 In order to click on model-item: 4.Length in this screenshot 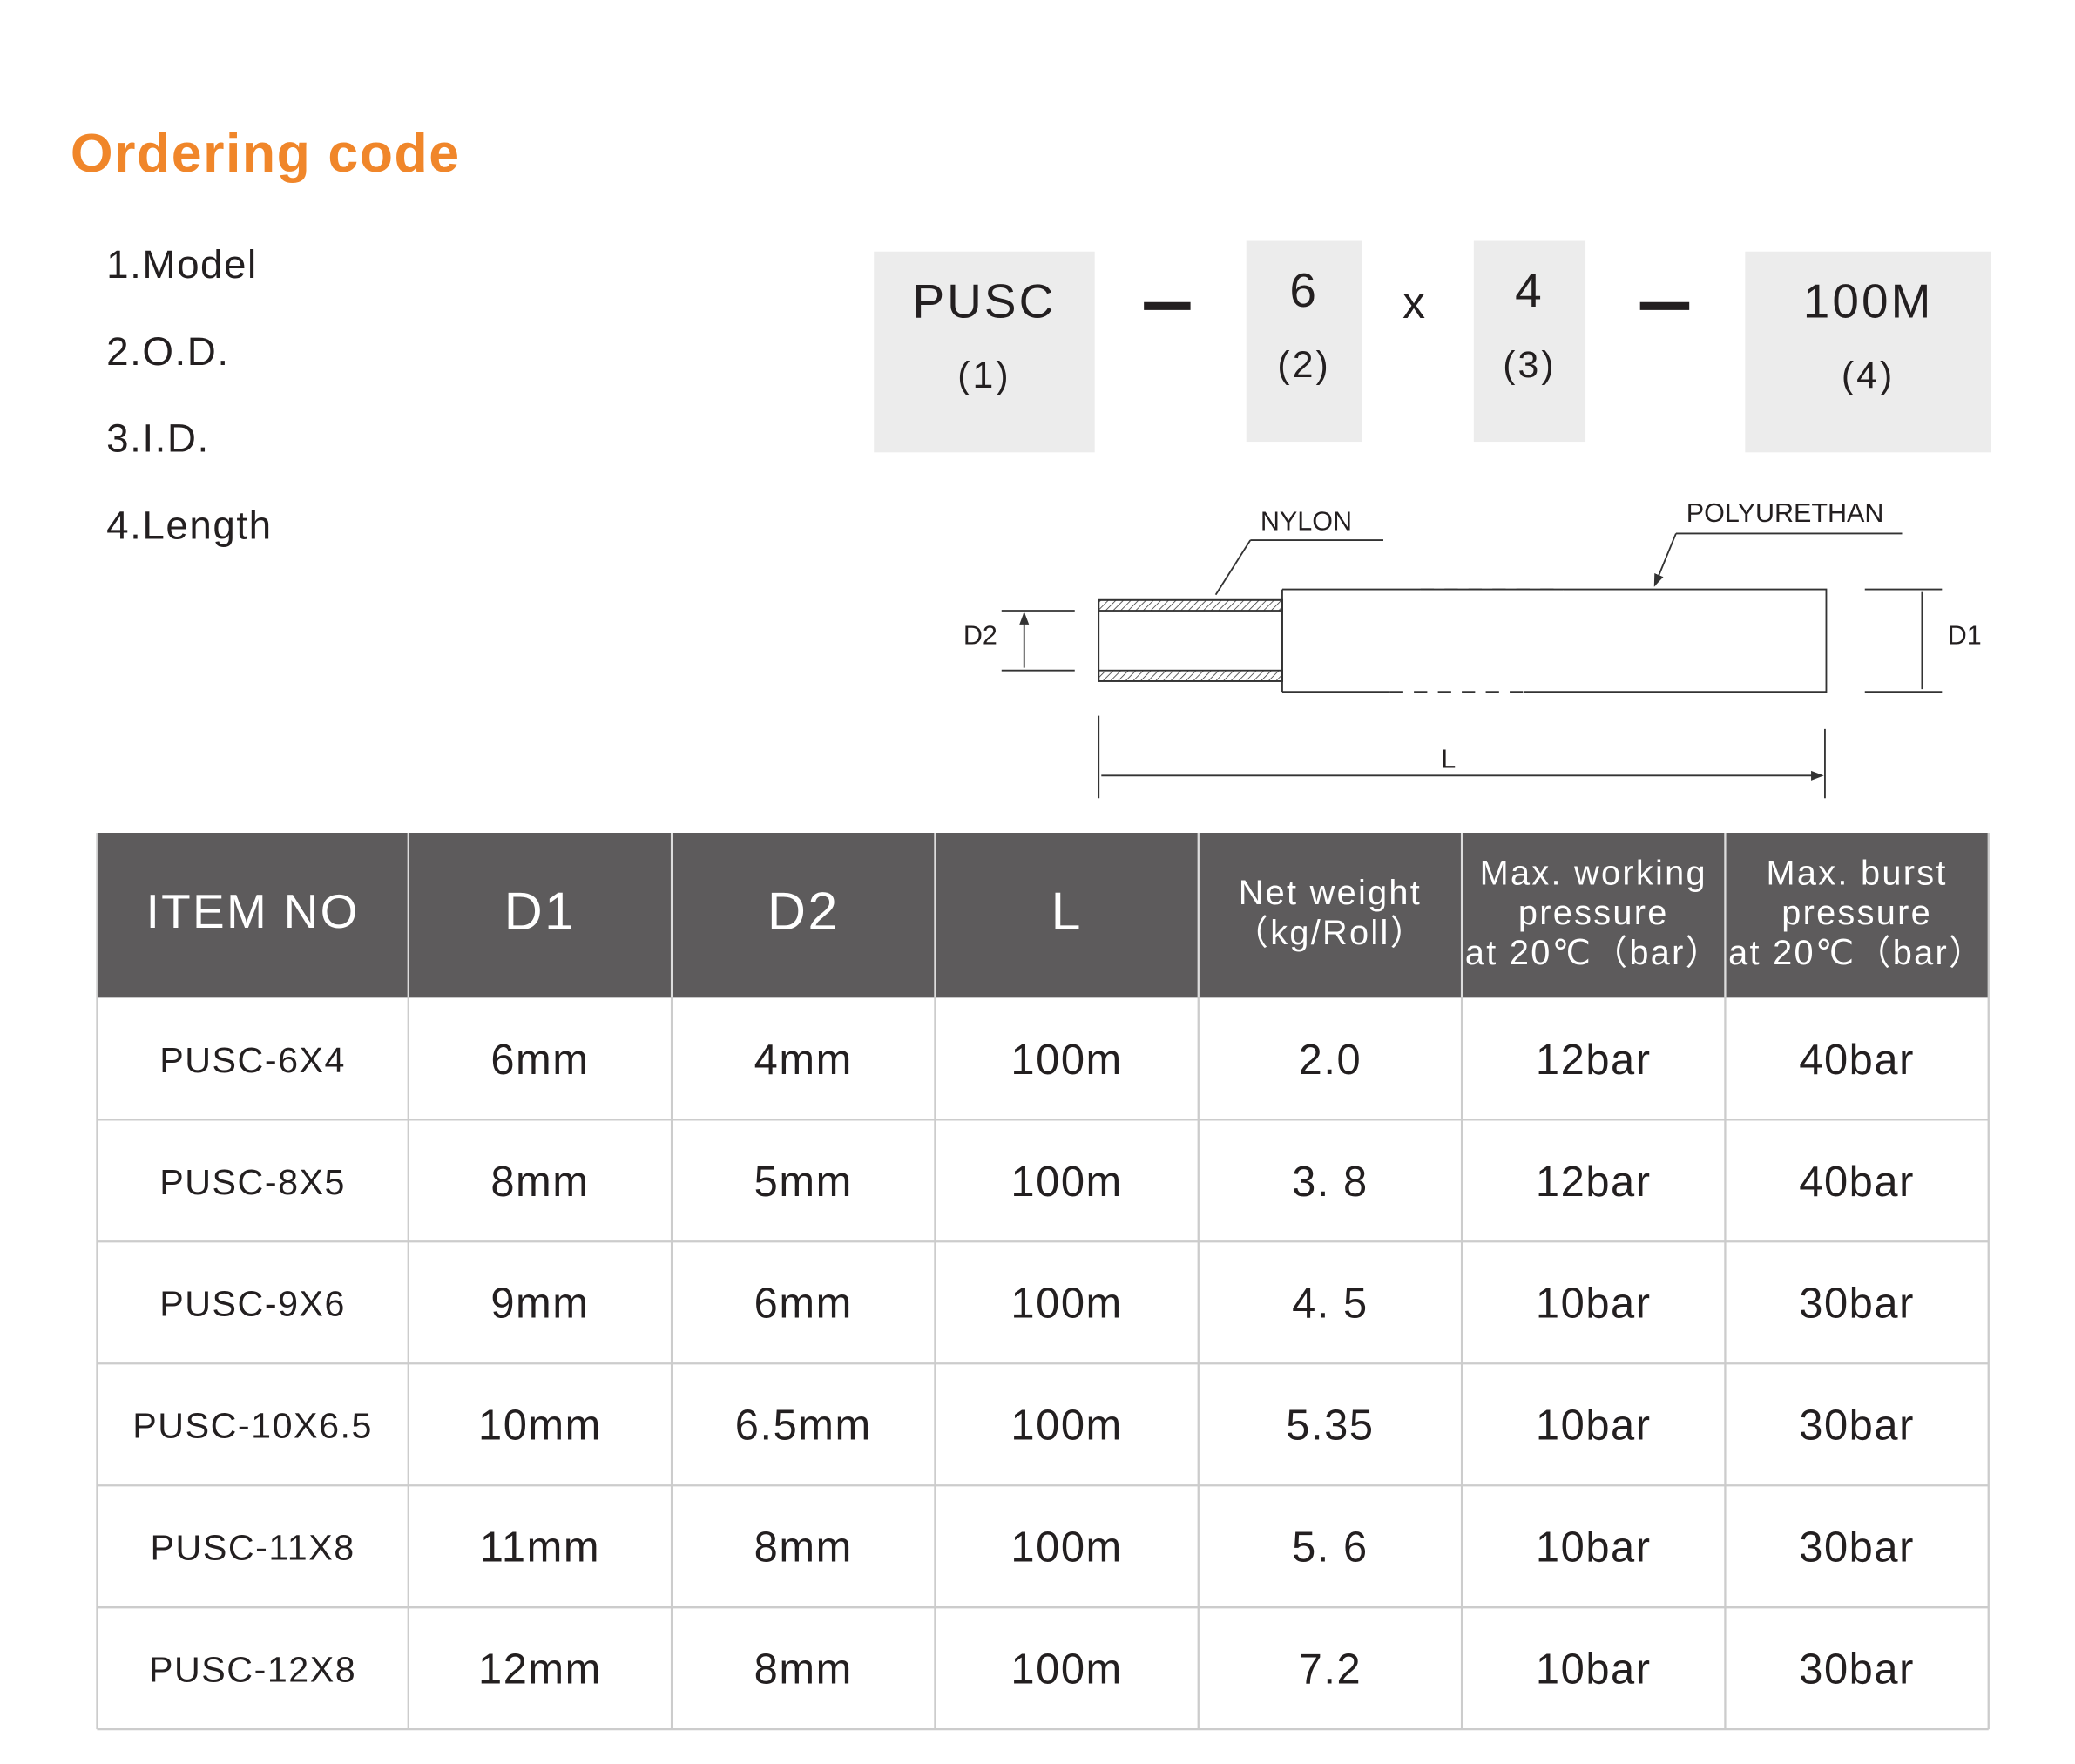, I will do `click(189, 525)`.